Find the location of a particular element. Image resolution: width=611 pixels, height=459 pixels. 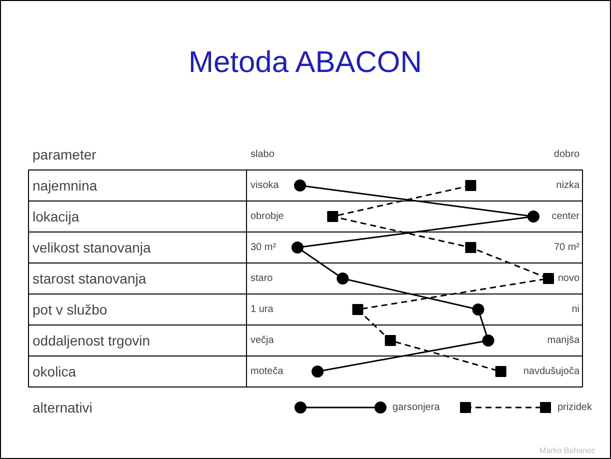

text: 1 ura is located at coordinates (262, 309).